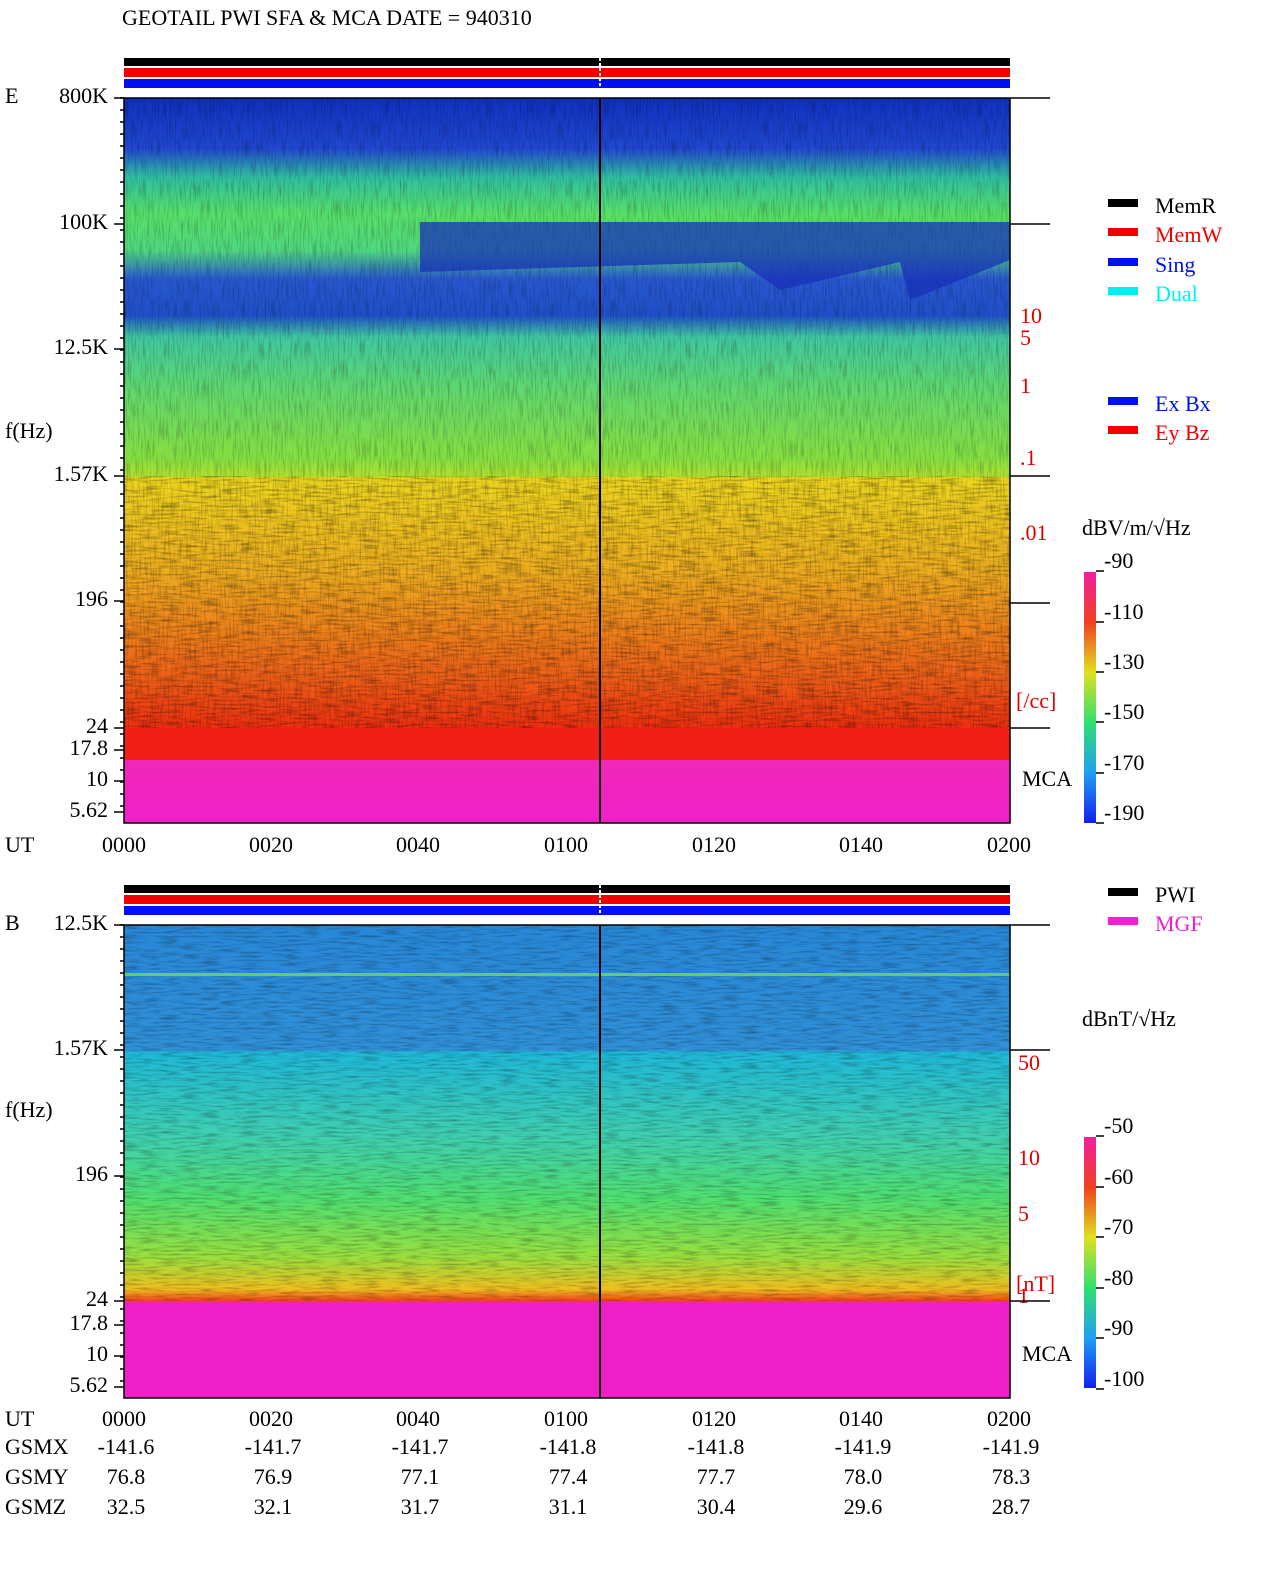 This screenshot has height=1593, width=1280. Describe the element at coordinates (863, 1506) in the screenshot. I see `ephemeris-value: 29.6` at that location.